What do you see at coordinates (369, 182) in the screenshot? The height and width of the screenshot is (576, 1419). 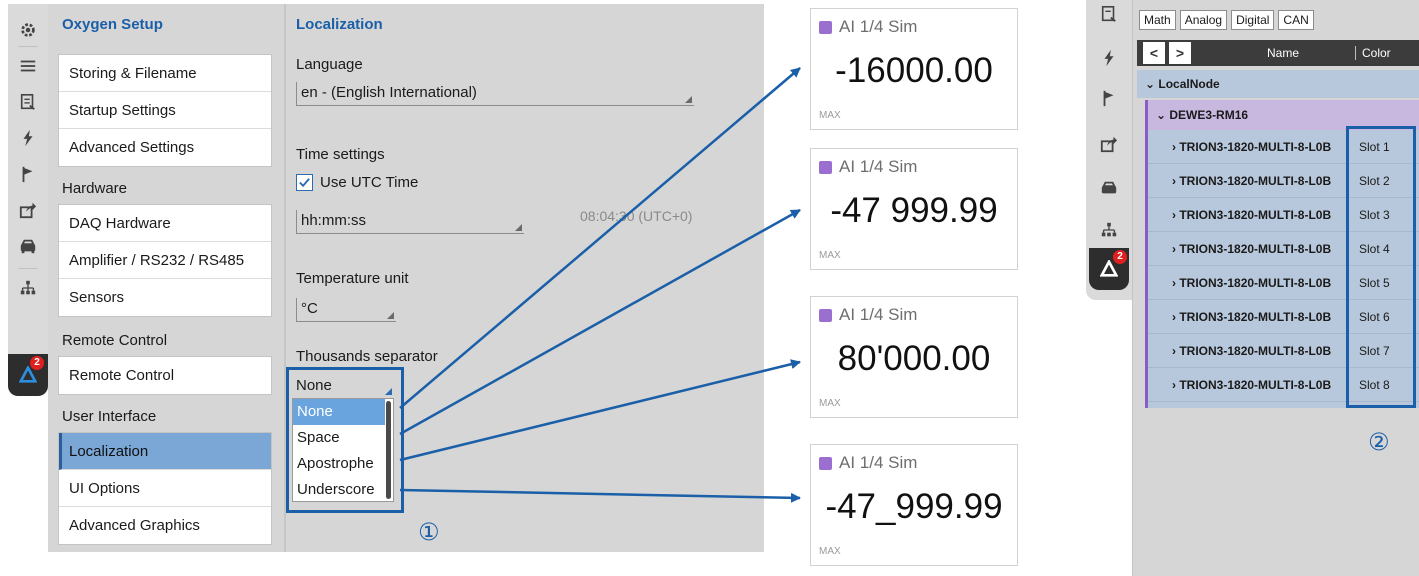 I see `utc-label: Use UTC Time` at bounding box center [369, 182].